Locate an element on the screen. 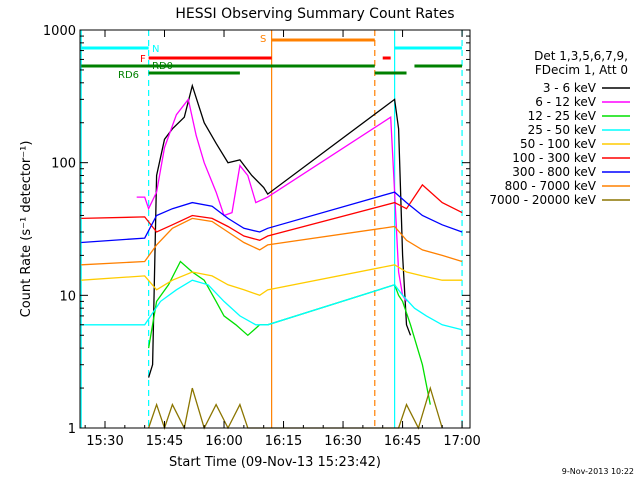 Image resolution: width=640 pixels, height=480 pixels. x-tick-label: 16:30 is located at coordinates (342, 441).